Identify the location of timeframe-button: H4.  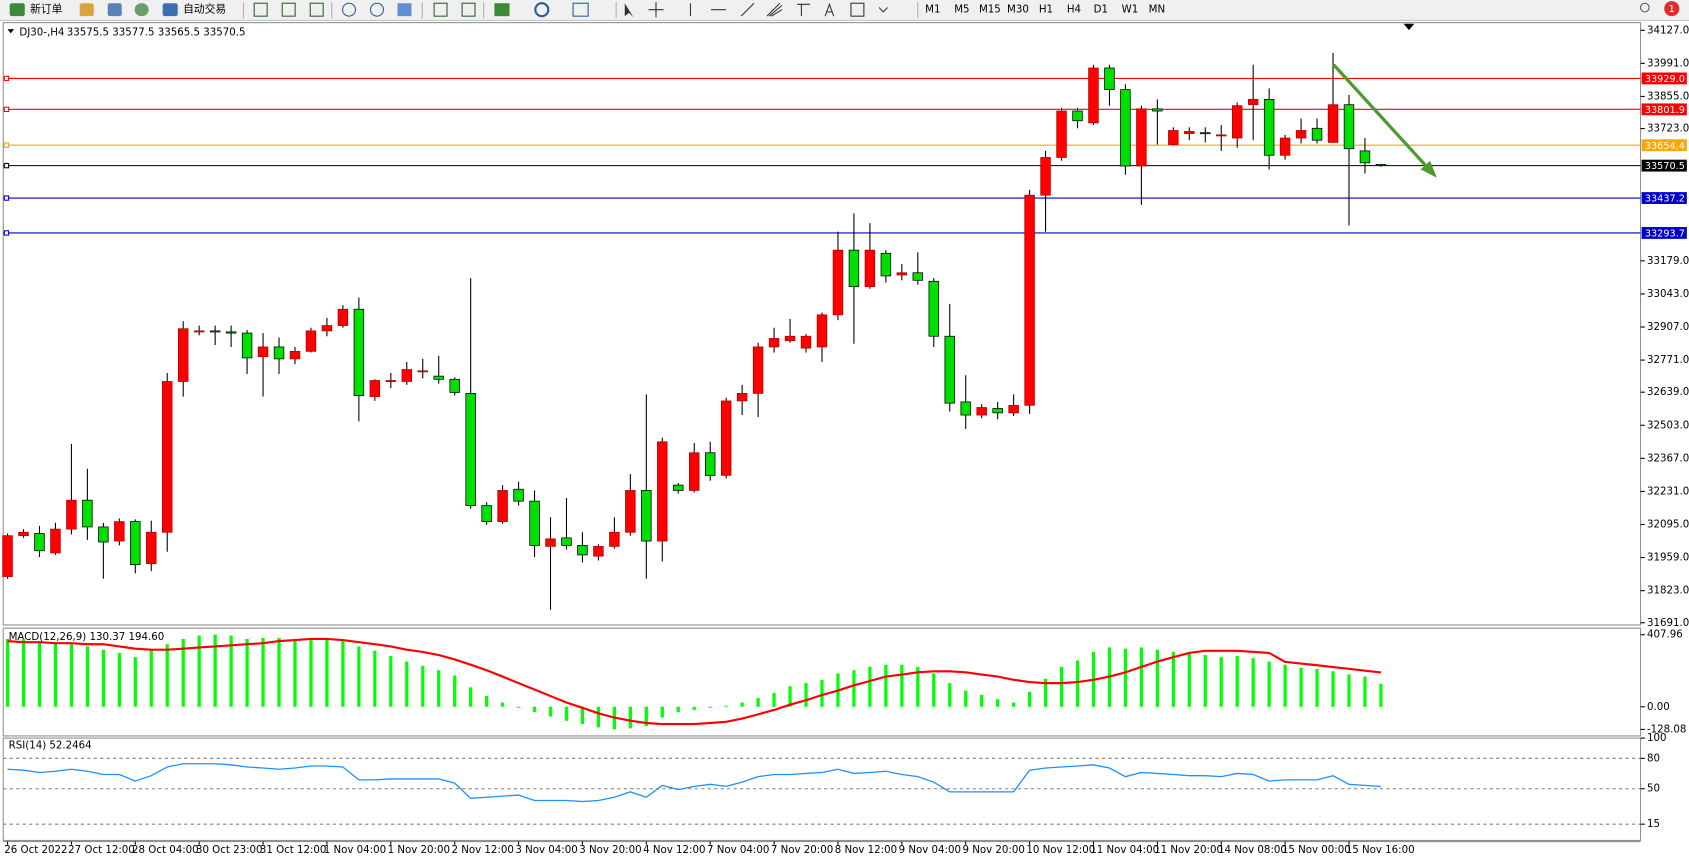
(1074, 10).